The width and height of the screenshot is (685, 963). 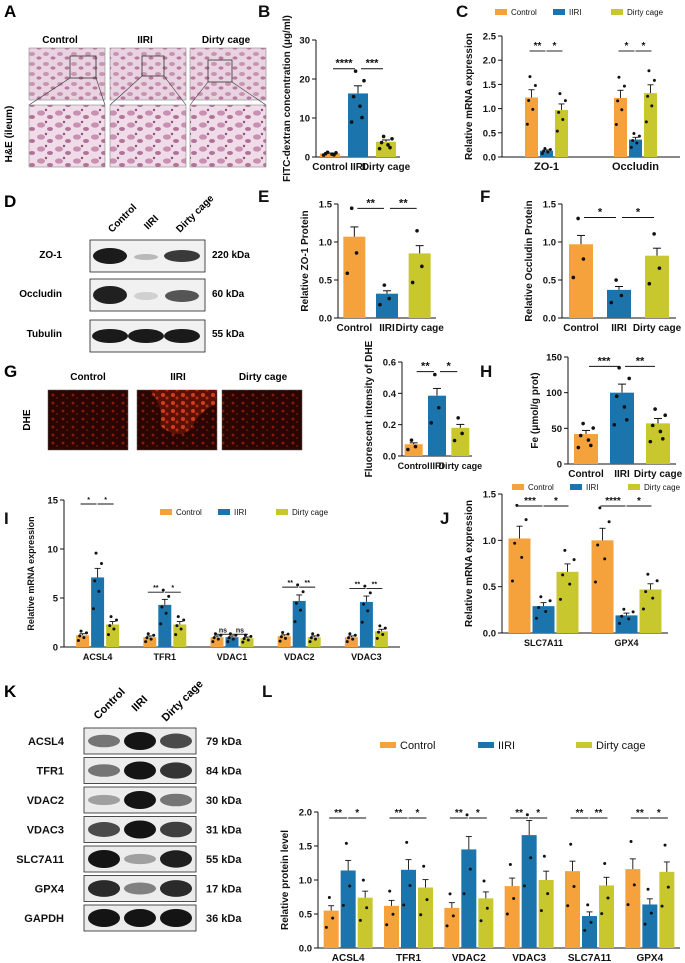 What do you see at coordinates (228, 334) in the screenshot?
I see `blot-d-kda-tubulin: 55 kDa` at bounding box center [228, 334].